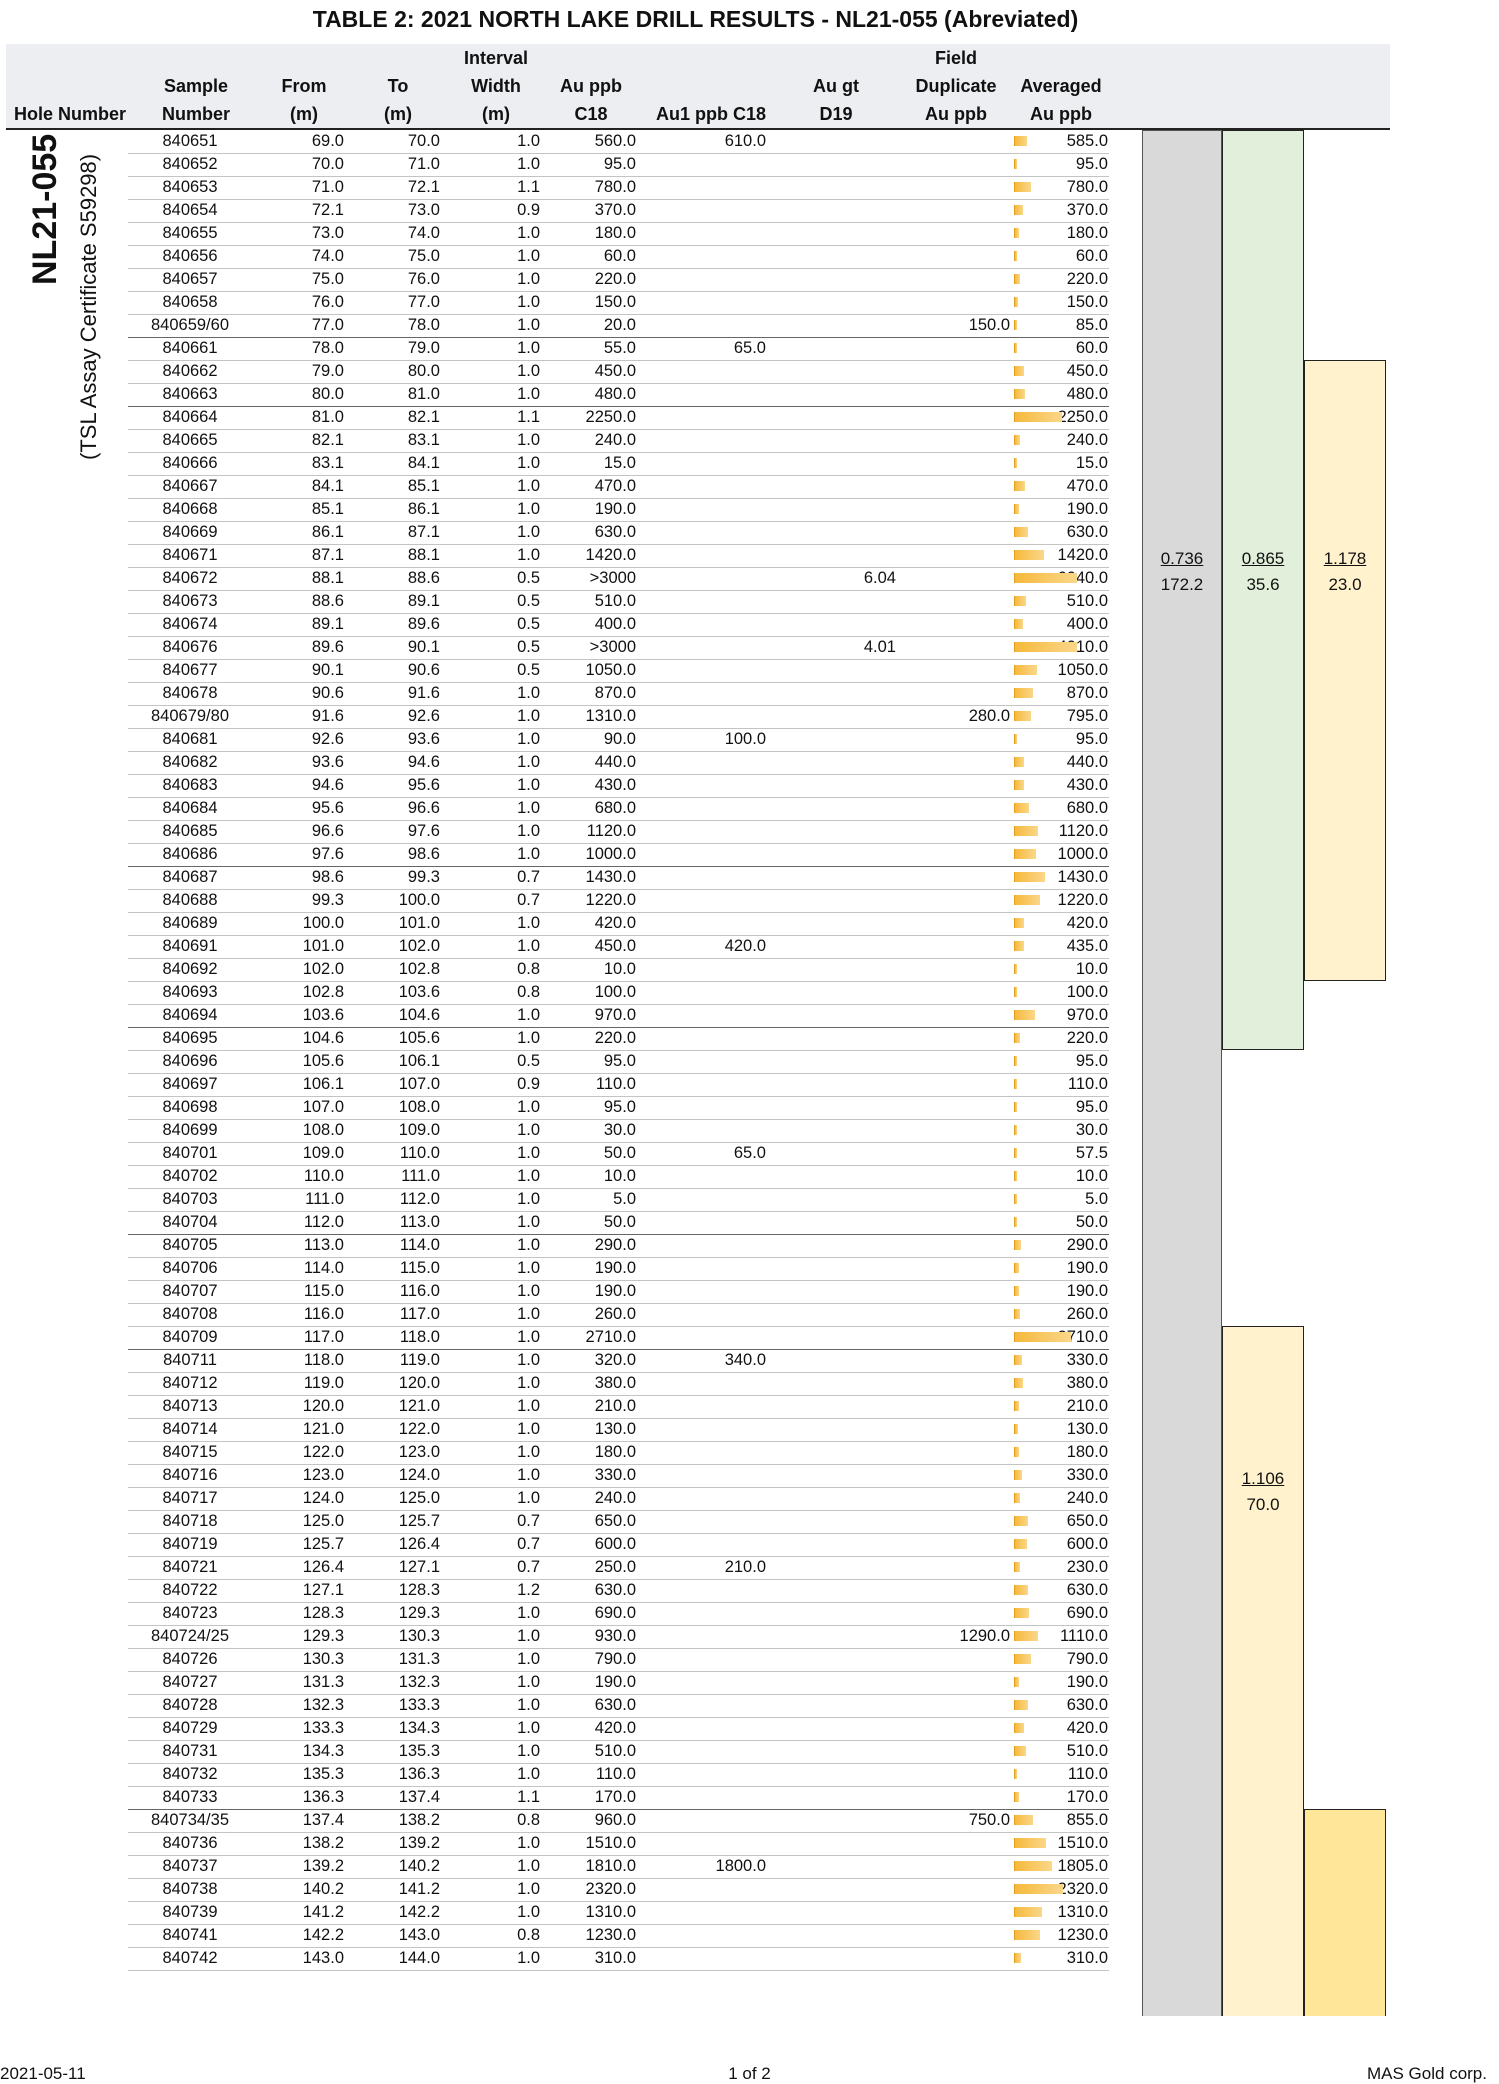 Image resolution: width=1499 pixels, height=2084 pixels. What do you see at coordinates (989, 325) in the screenshot?
I see `cell-field-duplicate: 150.0` at bounding box center [989, 325].